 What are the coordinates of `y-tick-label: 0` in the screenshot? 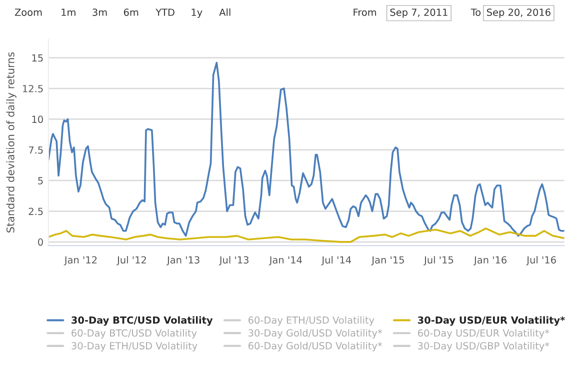 It's located at (40, 242).